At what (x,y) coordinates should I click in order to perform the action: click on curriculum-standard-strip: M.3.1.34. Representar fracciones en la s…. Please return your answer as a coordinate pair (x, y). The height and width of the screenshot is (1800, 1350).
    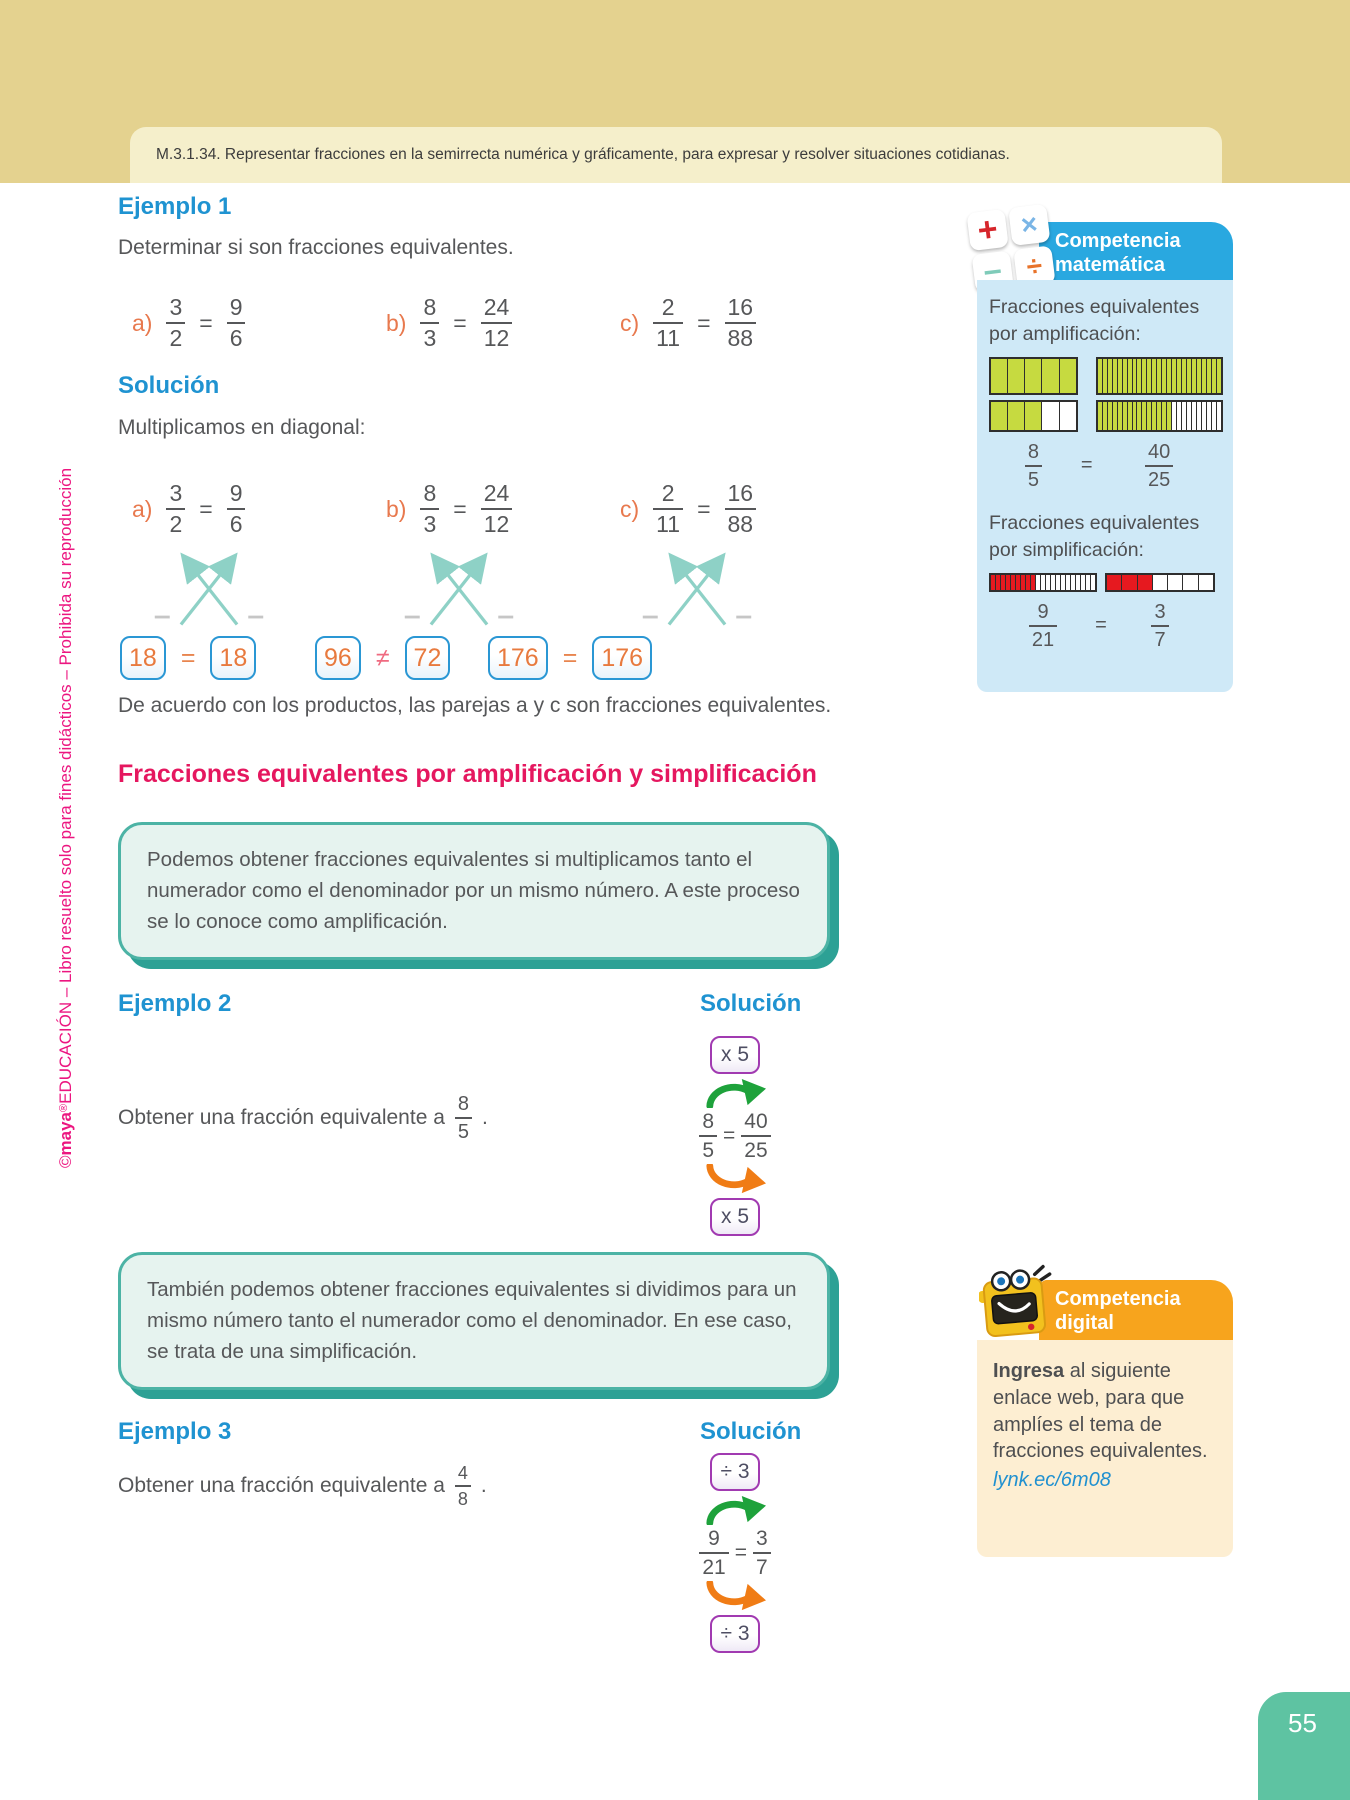
    Looking at the image, I should click on (676, 155).